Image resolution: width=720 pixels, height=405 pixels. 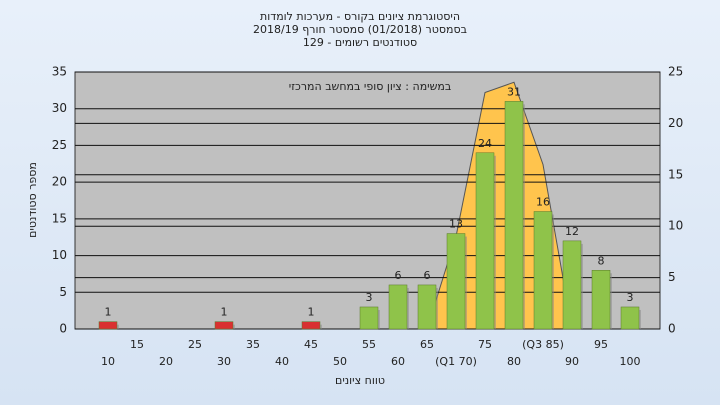 What do you see at coordinates (601, 260) in the screenshot?
I see `data-label: 8` at bounding box center [601, 260].